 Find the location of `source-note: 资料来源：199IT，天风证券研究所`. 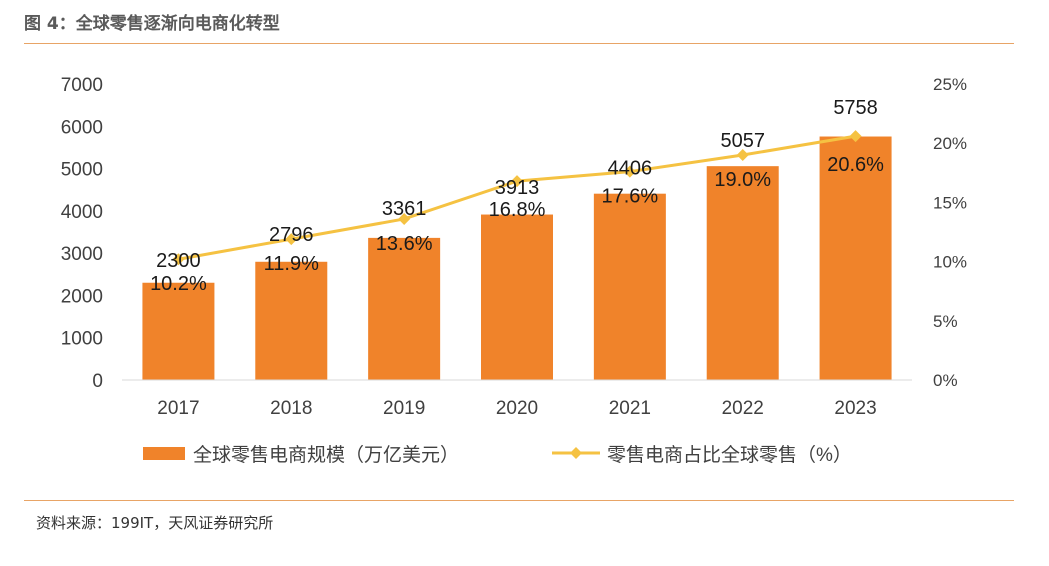

source-note: 资料来源：199IT，天风证券研究所 is located at coordinates (155, 523).